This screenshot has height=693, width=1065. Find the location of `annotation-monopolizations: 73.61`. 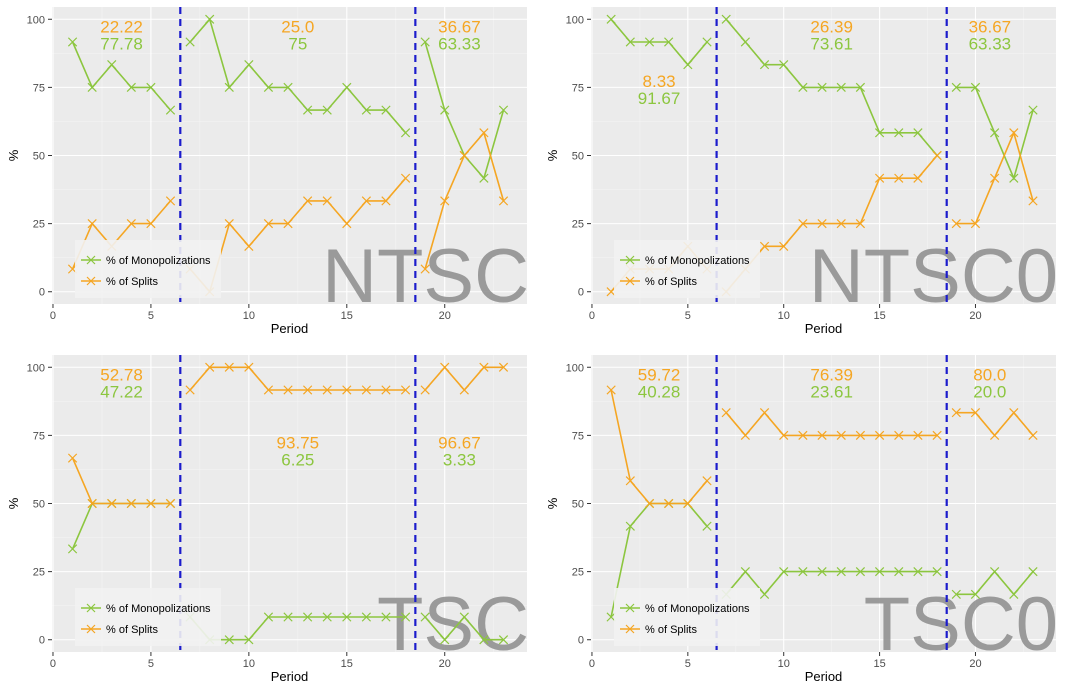

annotation-monopolizations: 73.61 is located at coordinates (831, 43).